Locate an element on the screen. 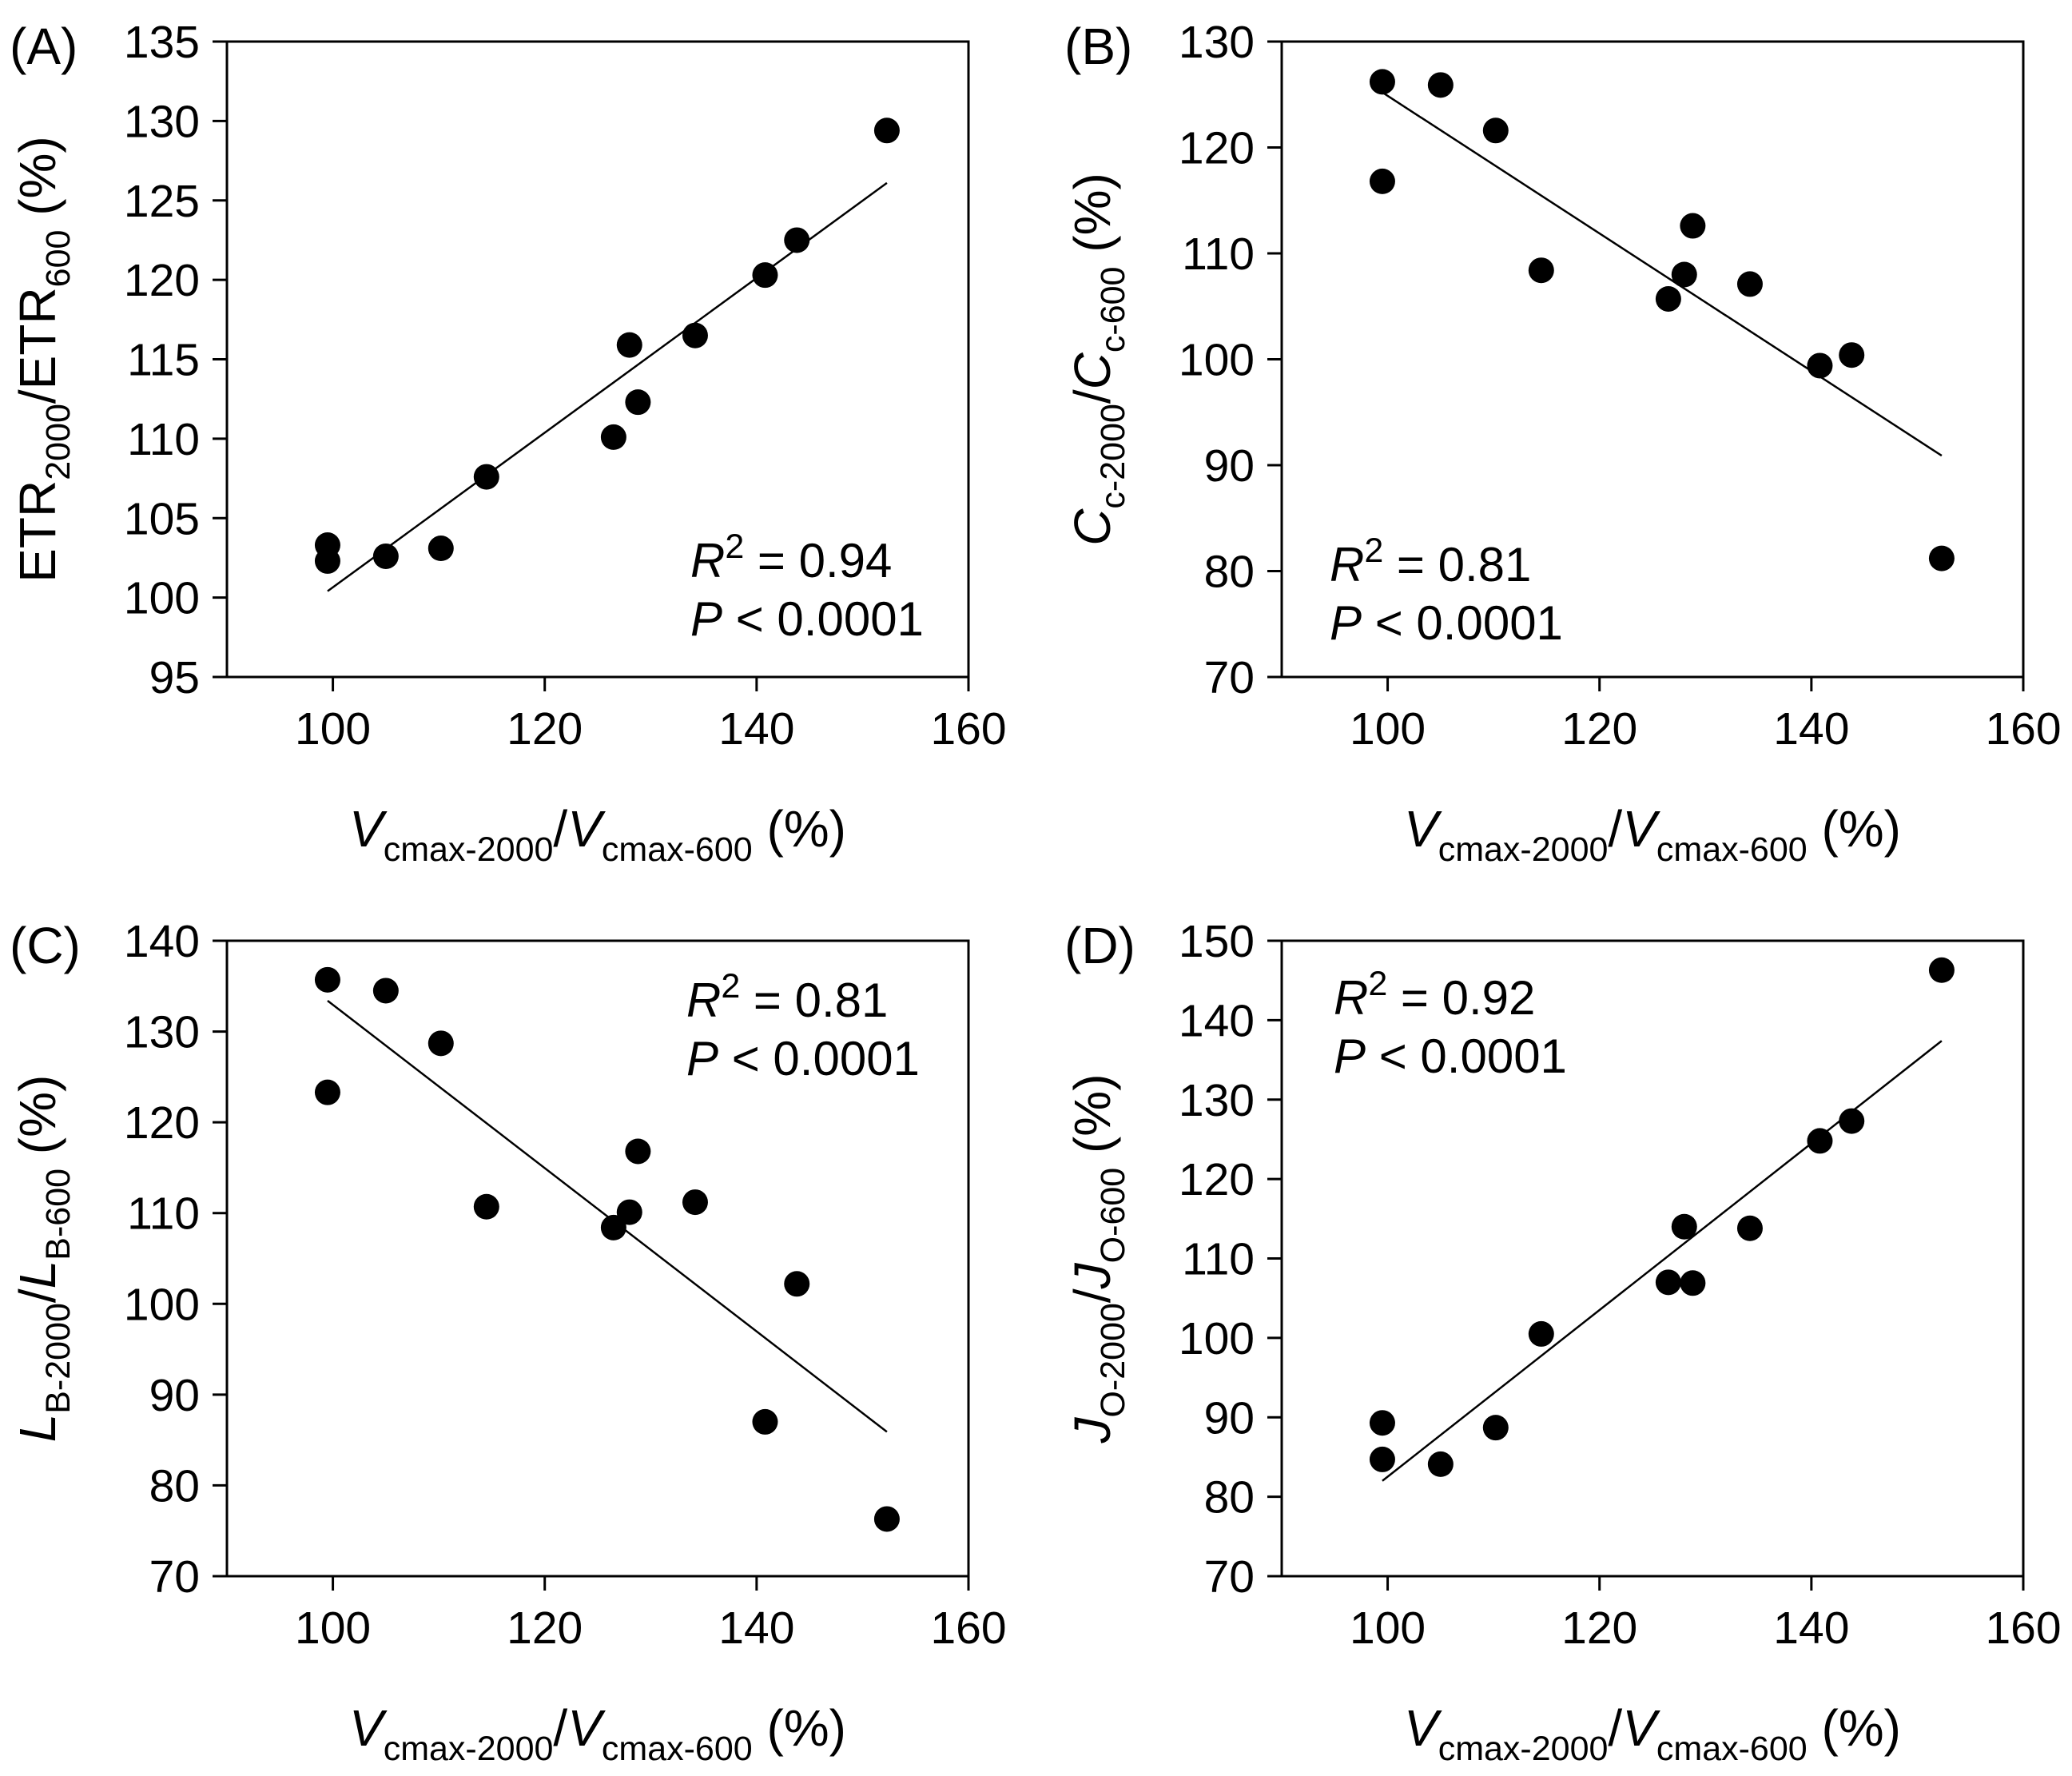  y-axis-label: LB-2000/LB-600 (%) is located at coordinates (43, 1259).